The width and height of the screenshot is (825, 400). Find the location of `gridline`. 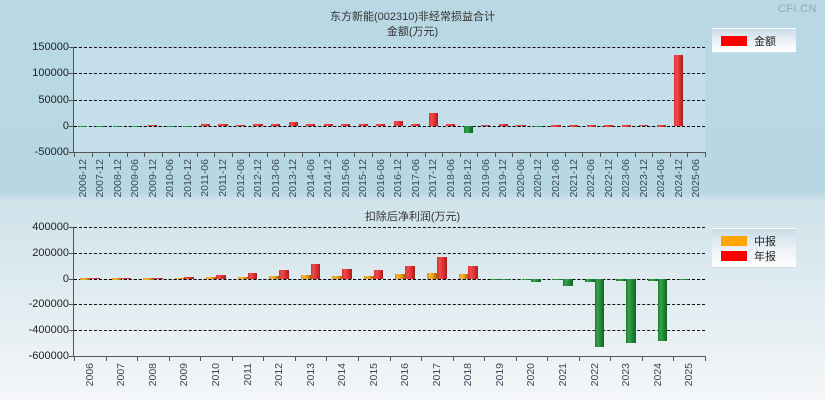

gridline is located at coordinates (389, 331).